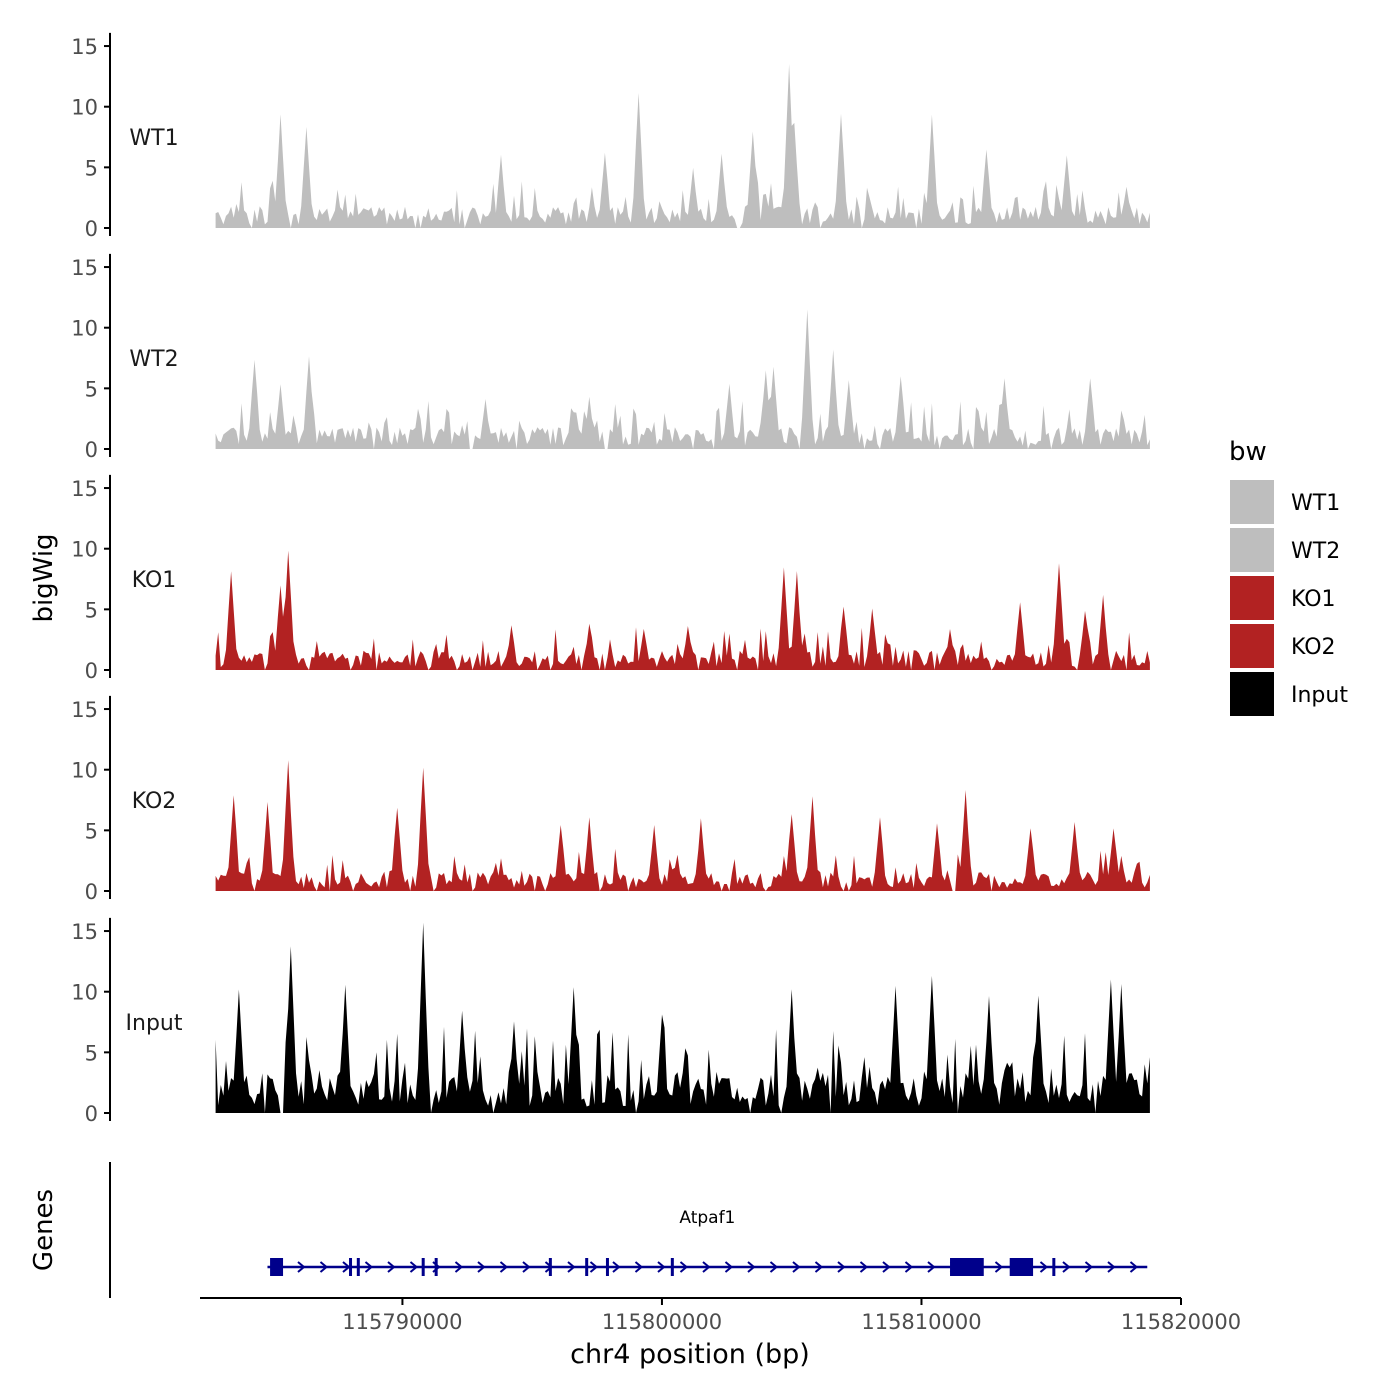 This screenshot has height=1400, width=1400. Describe the element at coordinates (921, 1322) in the screenshot. I see `x-tick-label: 115810000` at that location.